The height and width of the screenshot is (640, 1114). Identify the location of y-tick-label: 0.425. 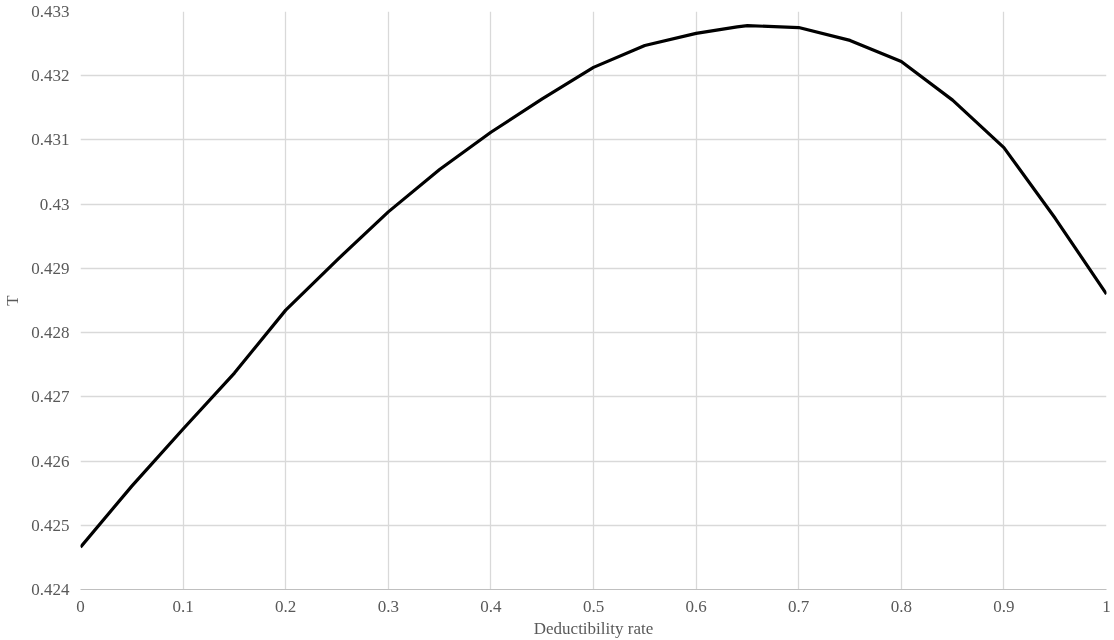
(50, 525).